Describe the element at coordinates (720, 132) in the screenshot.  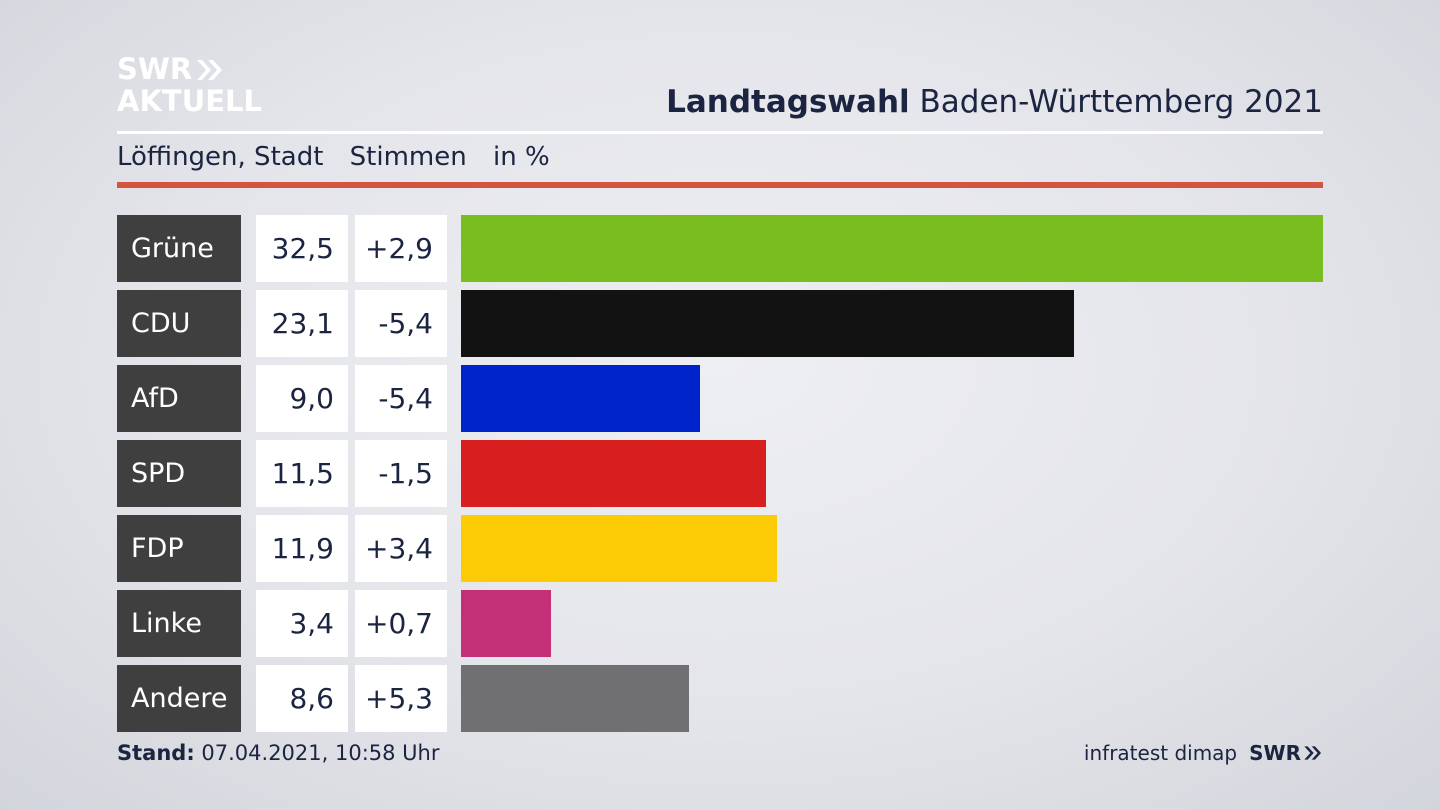
I see `header-divider` at that location.